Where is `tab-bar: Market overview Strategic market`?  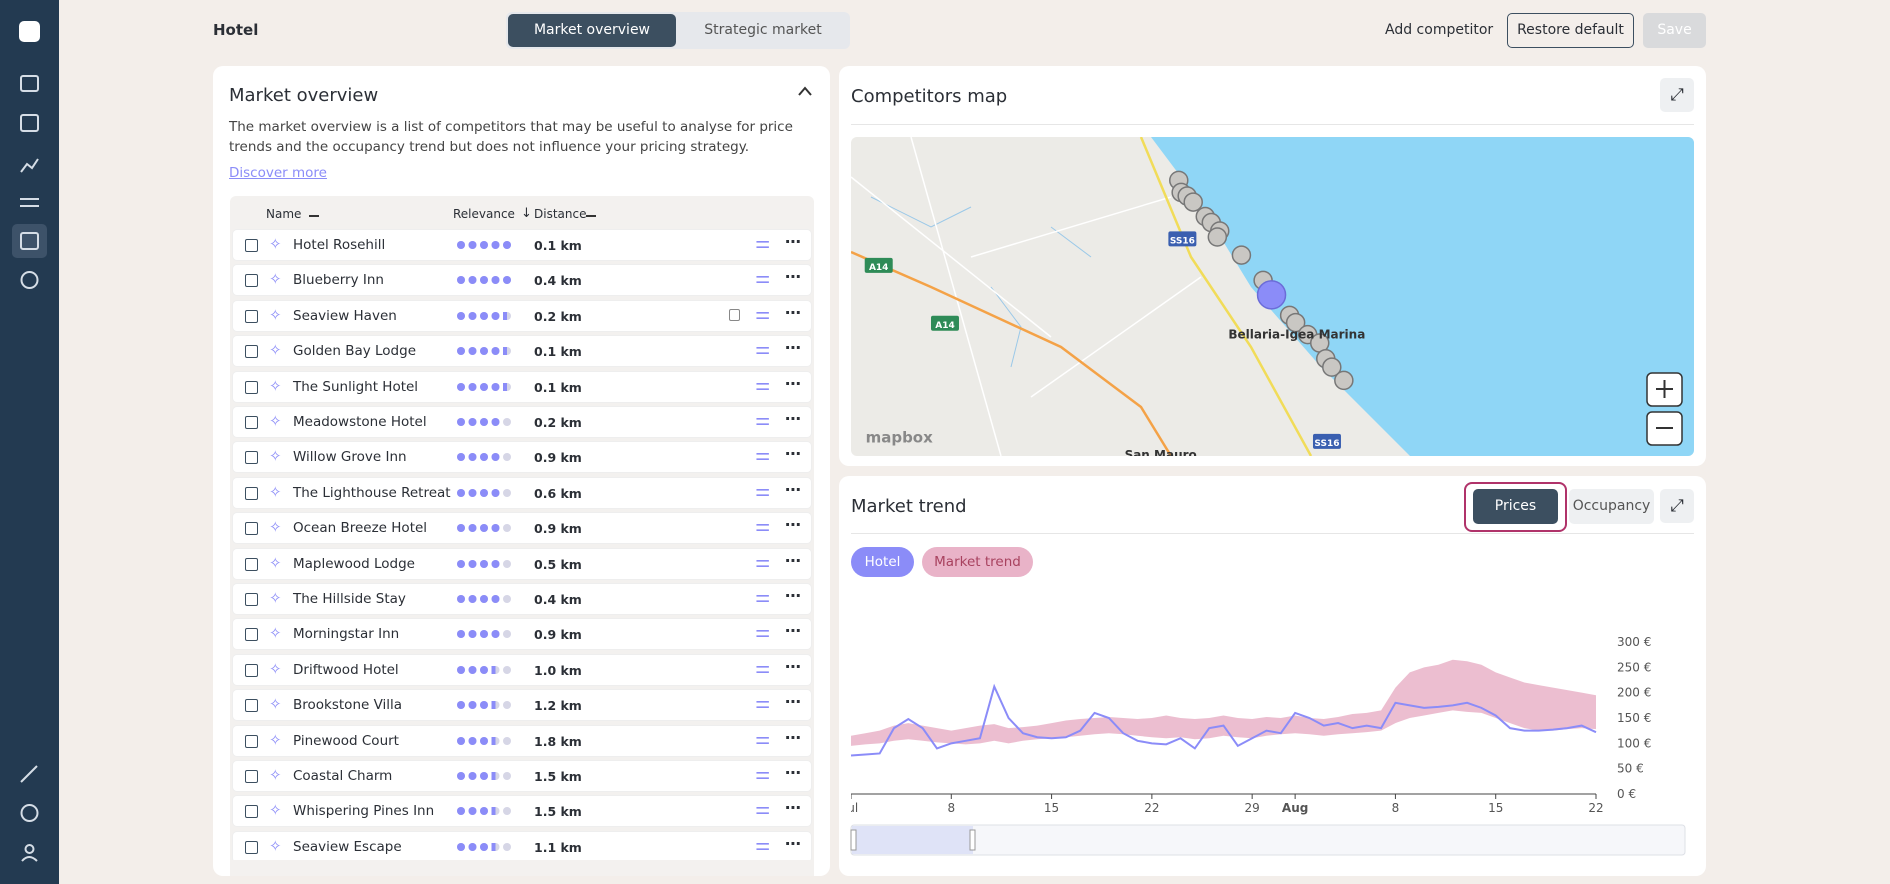
tab-bar: Market overview Strategic market is located at coordinates (678, 30).